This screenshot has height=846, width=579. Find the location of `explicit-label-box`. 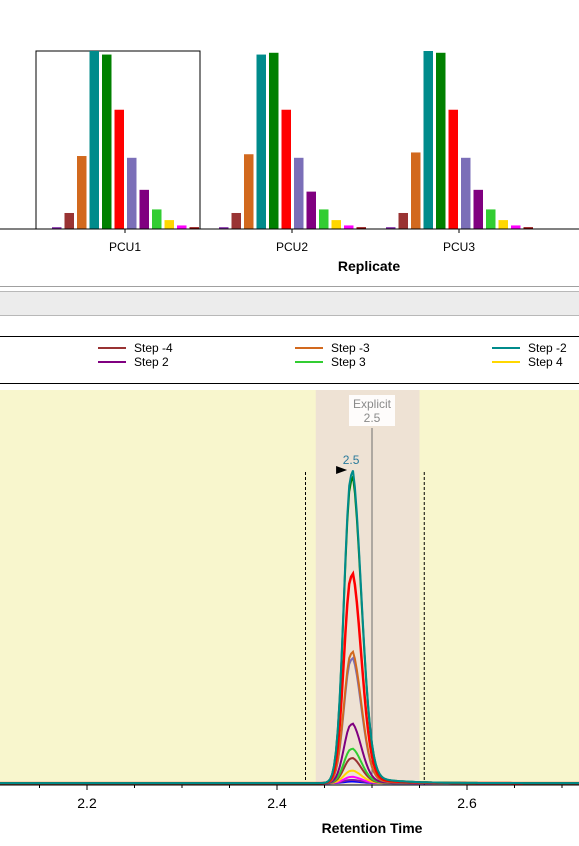

explicit-label-box is located at coordinates (372, 410).